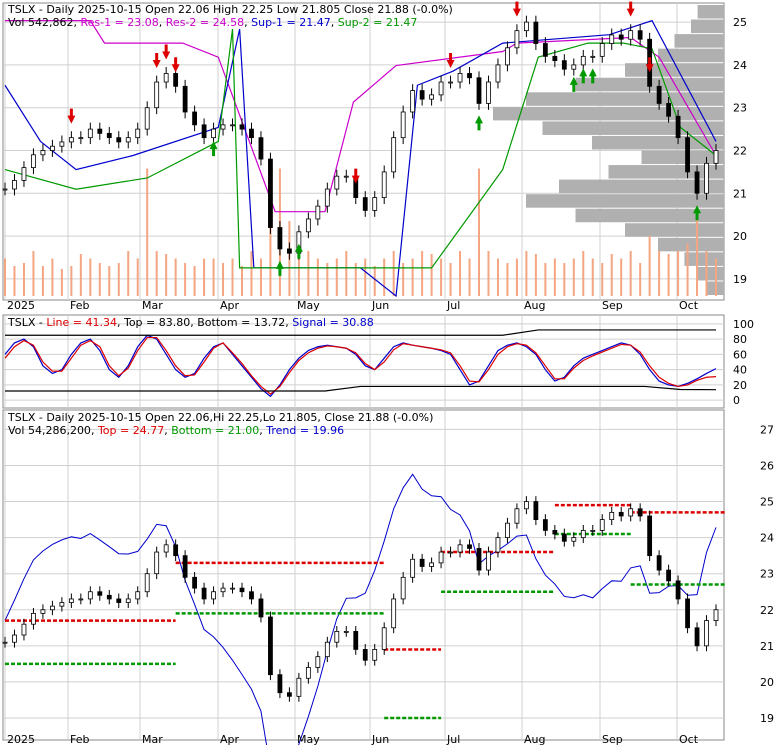  Describe the element at coordinates (453, 305) in the screenshot. I see `price-x-tick-label: Jul` at that location.